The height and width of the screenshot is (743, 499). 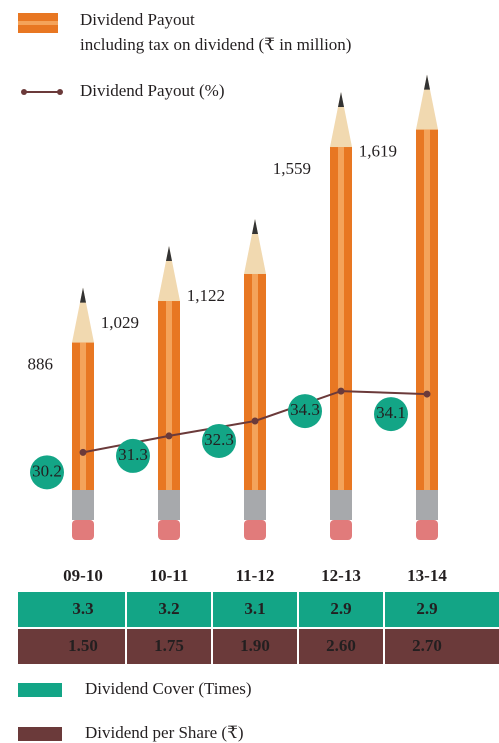 What do you see at coordinates (427, 575) in the screenshot?
I see `x-tick-label: 13-14` at bounding box center [427, 575].